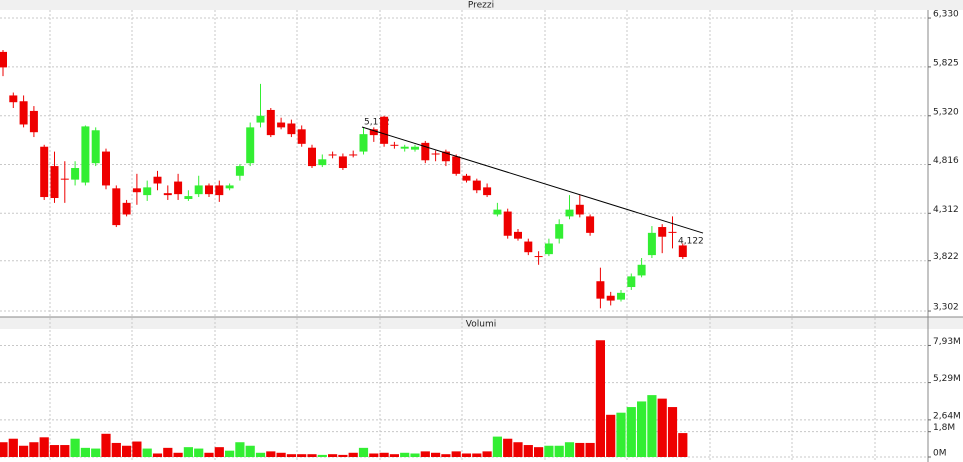 The height and width of the screenshot is (462, 963). Describe the element at coordinates (946, 210) in the screenshot. I see `y-tick-label: 4,312` at that location.